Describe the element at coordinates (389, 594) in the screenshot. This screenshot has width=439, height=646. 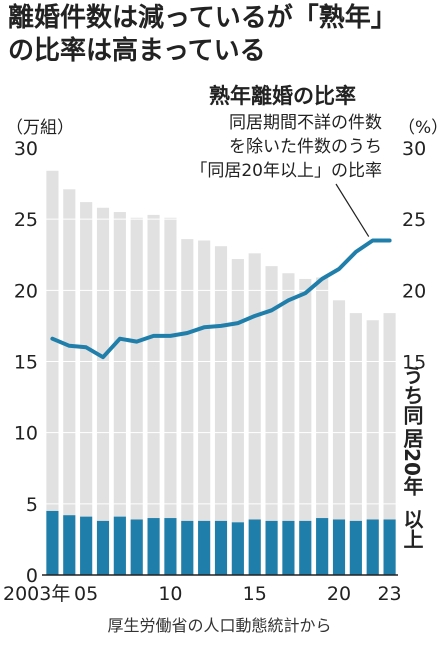
I see `x-tick-label: 23` at that location.